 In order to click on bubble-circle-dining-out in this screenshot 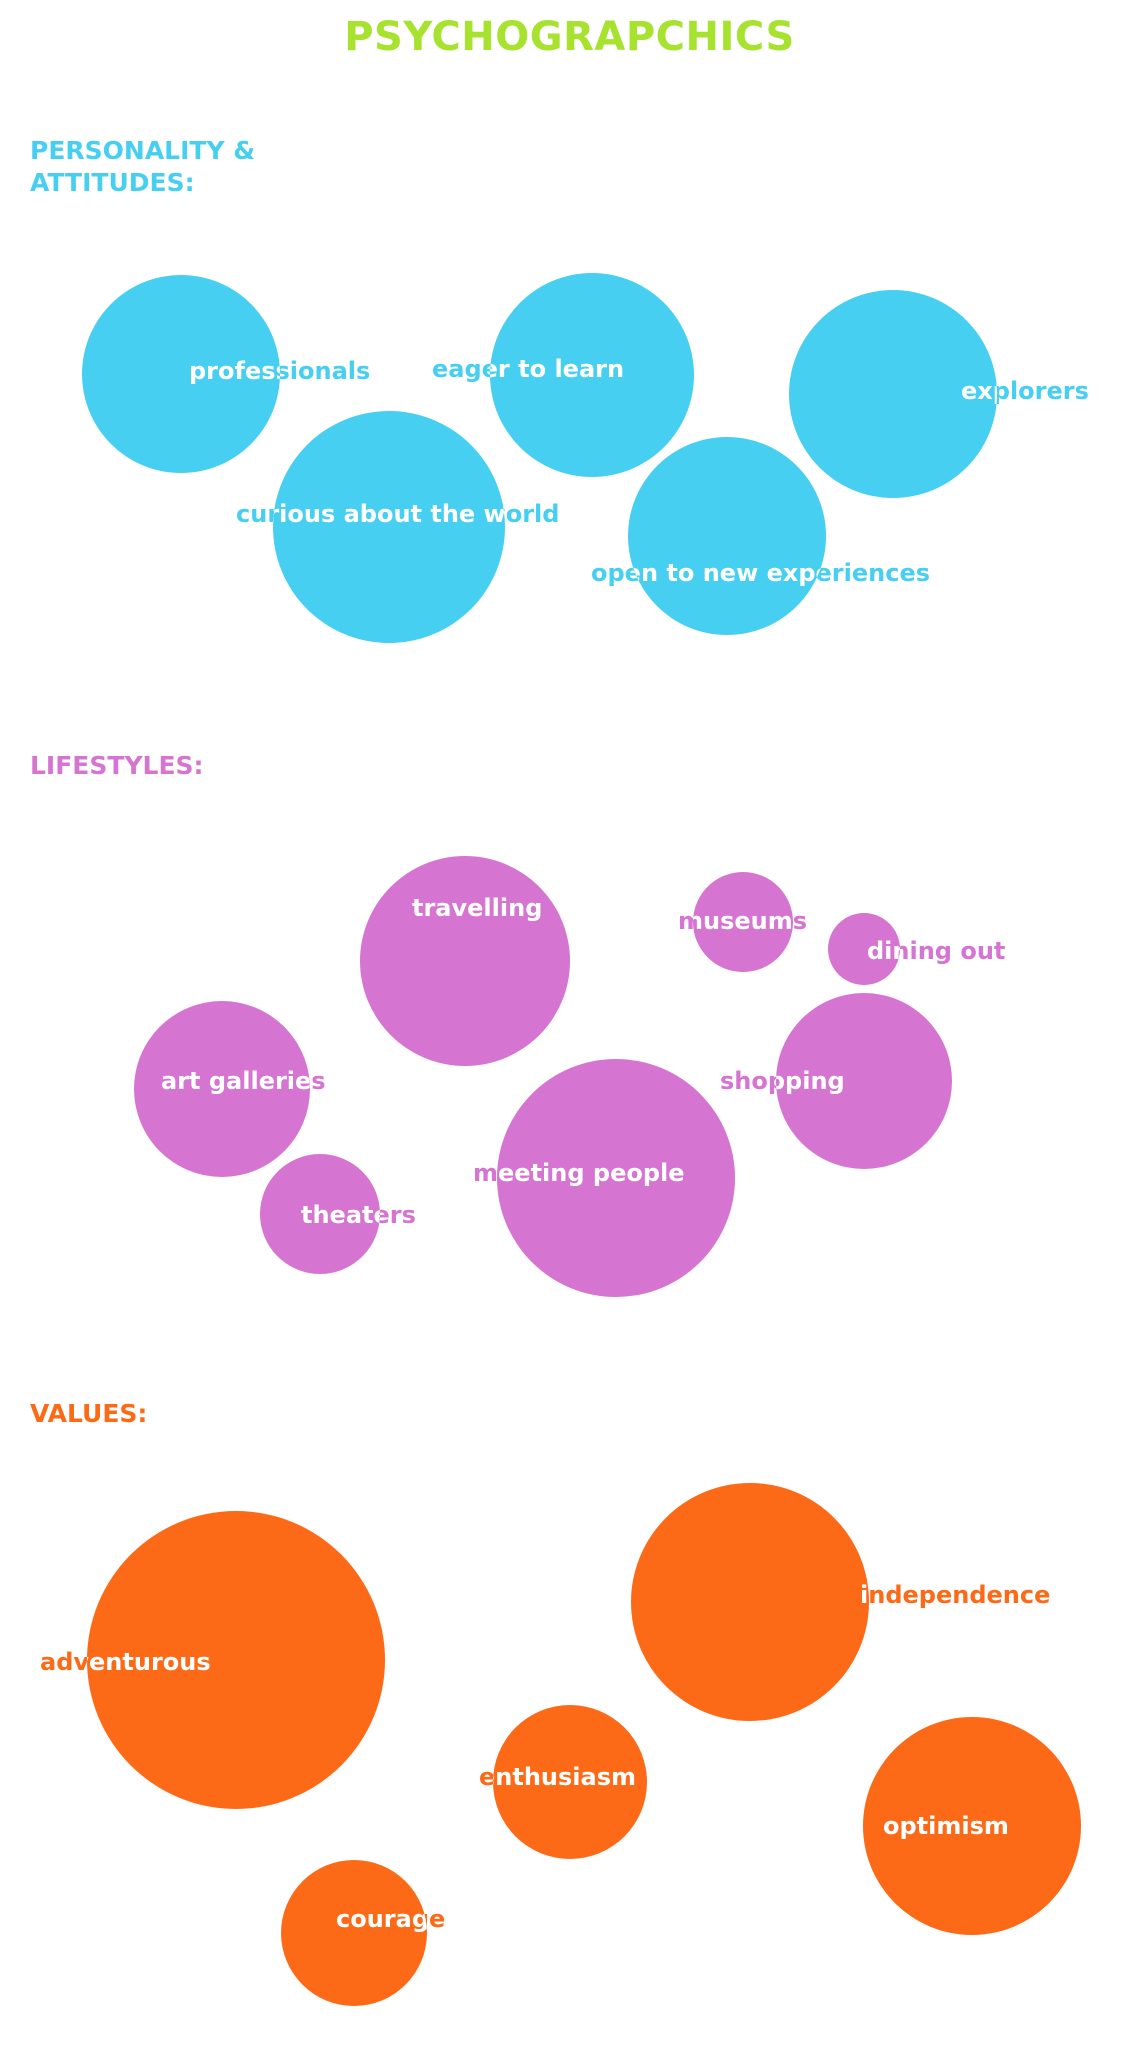, I will do `click(864, 949)`.